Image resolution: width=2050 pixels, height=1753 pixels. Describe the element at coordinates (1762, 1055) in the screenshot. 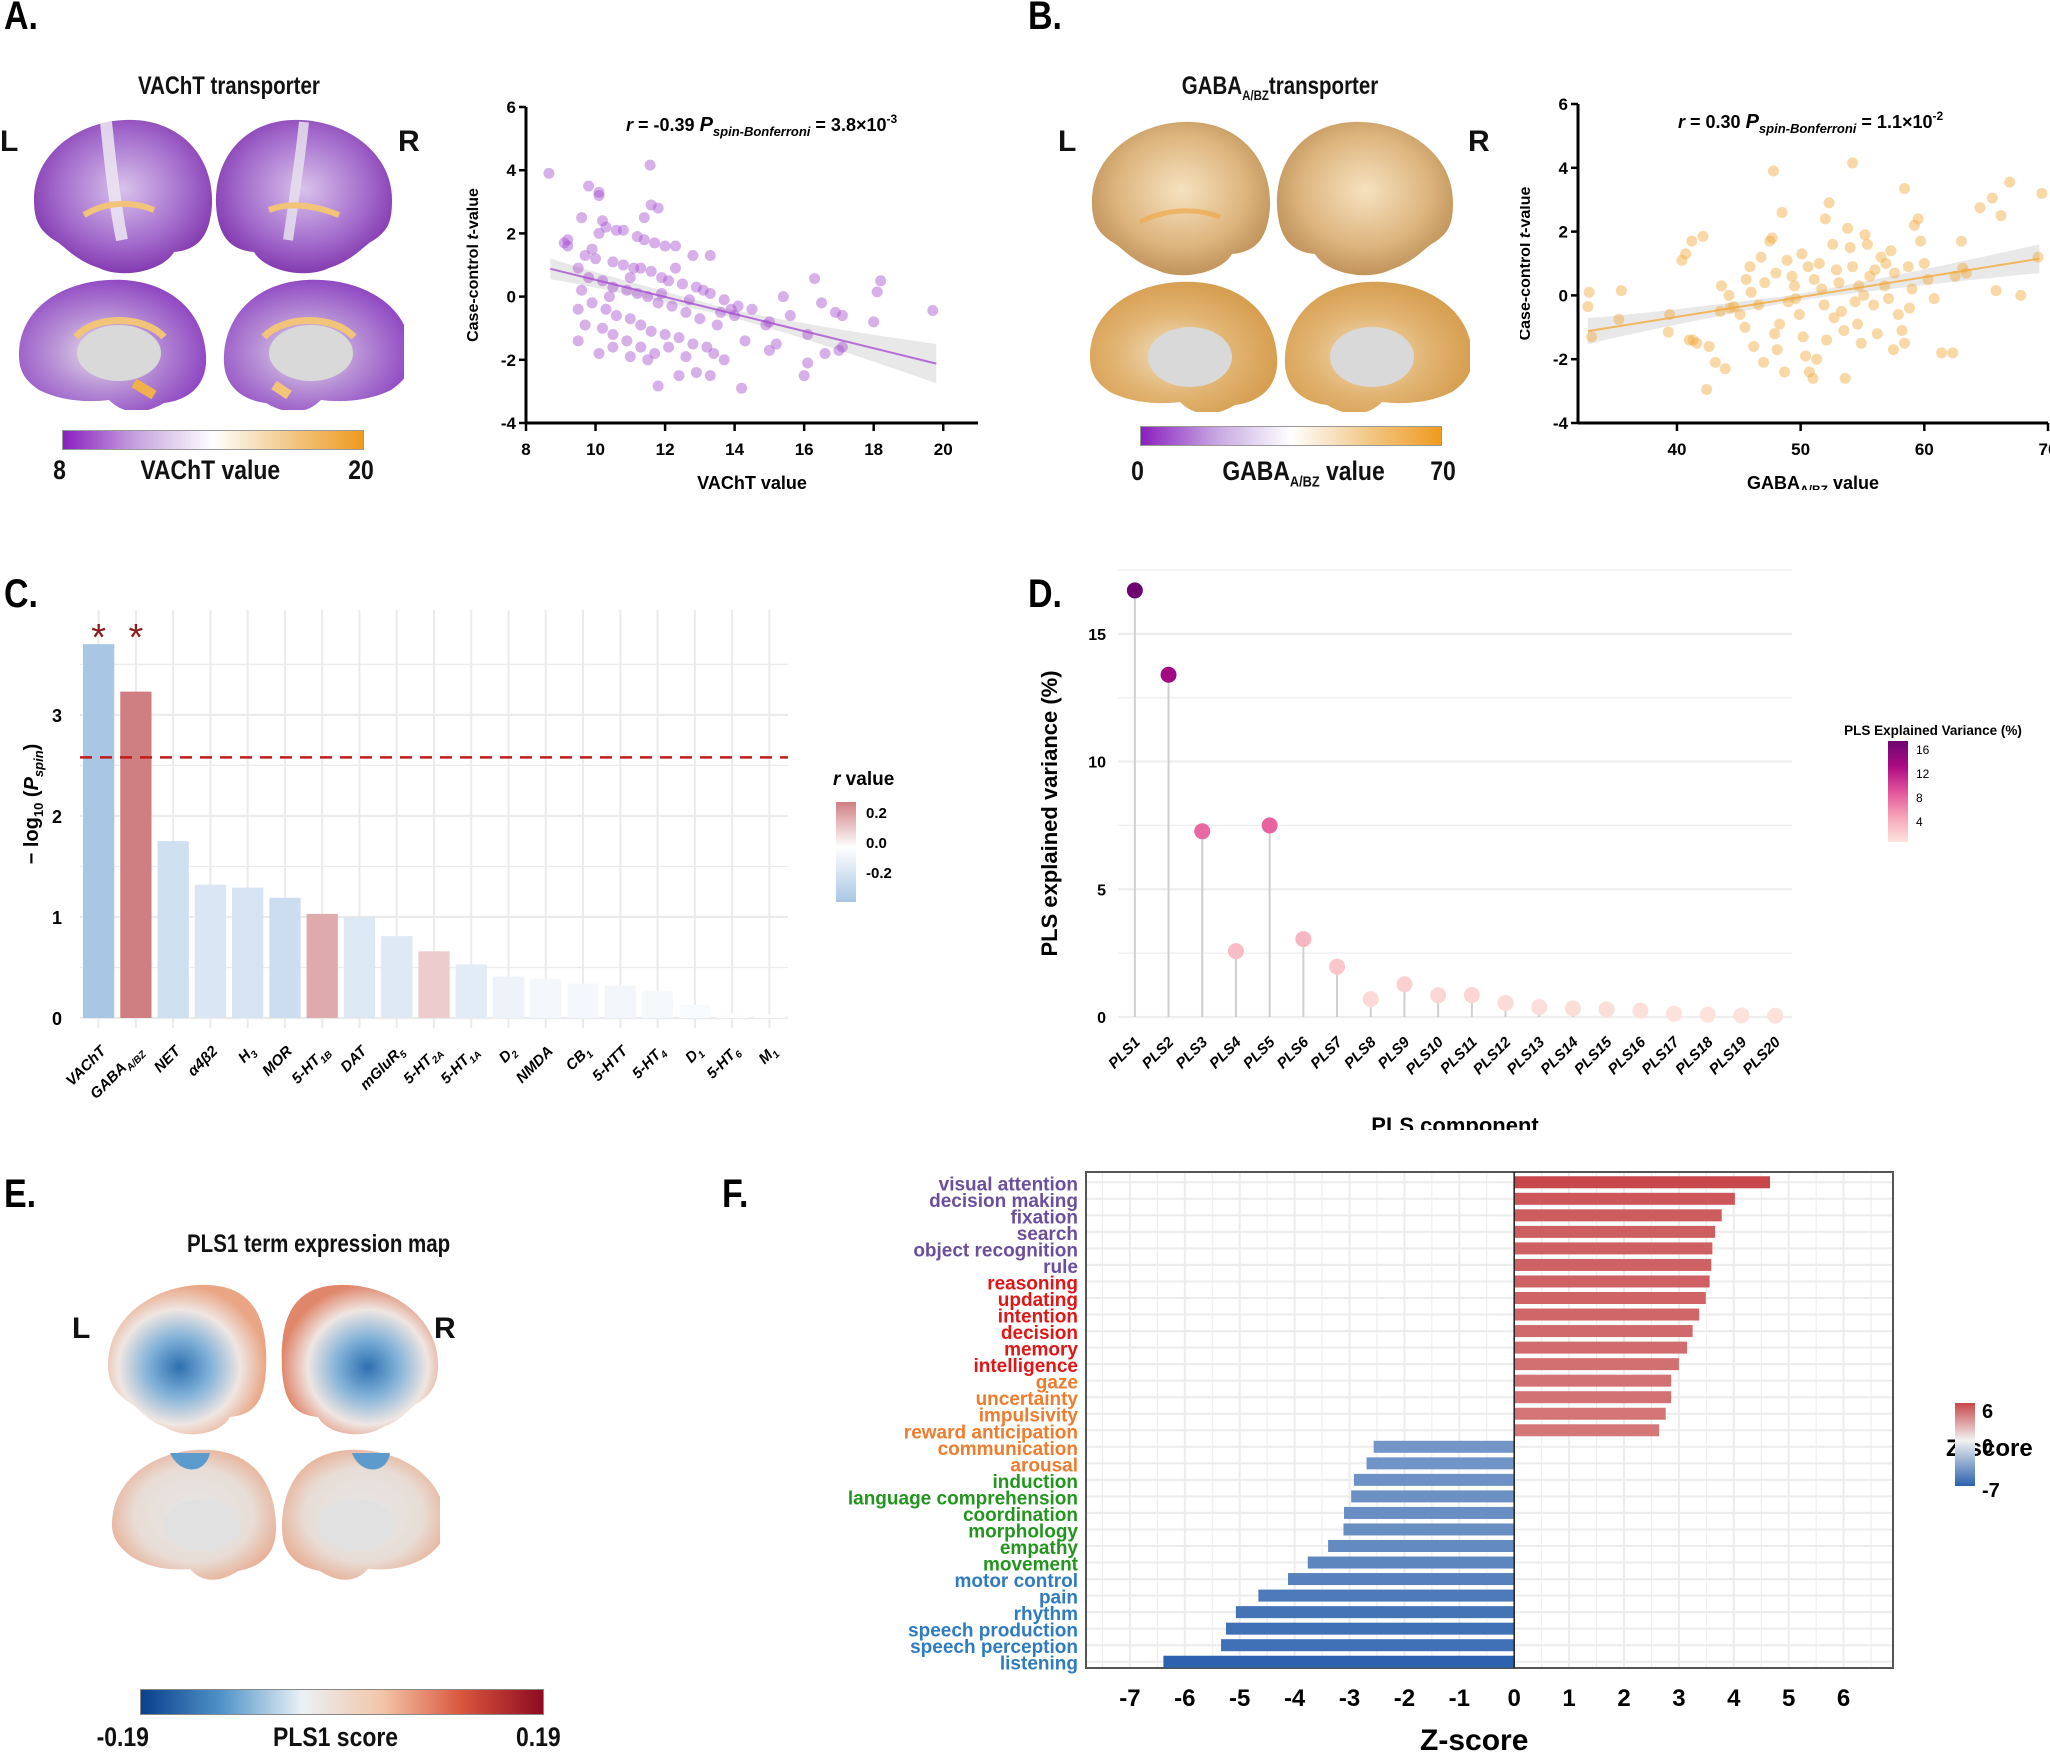

I see `x-tick-label: PLS20` at that location.